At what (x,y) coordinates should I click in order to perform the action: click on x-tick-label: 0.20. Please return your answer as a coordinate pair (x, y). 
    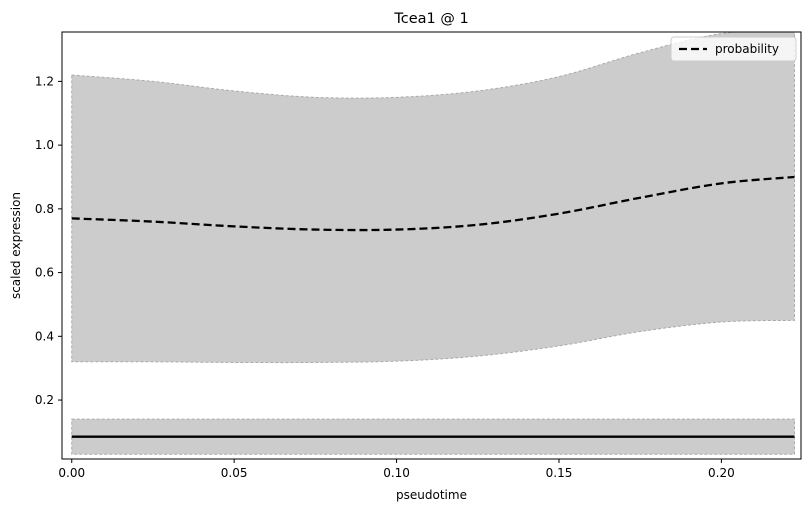
    Looking at the image, I should click on (721, 473).